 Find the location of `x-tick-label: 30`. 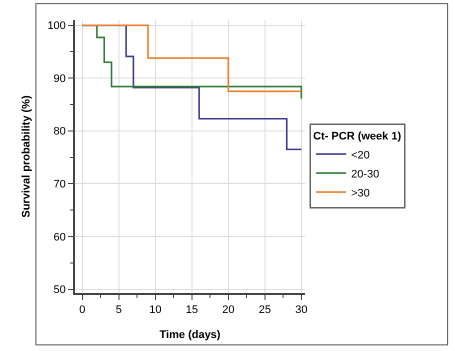

x-tick-label: 30 is located at coordinates (301, 310).